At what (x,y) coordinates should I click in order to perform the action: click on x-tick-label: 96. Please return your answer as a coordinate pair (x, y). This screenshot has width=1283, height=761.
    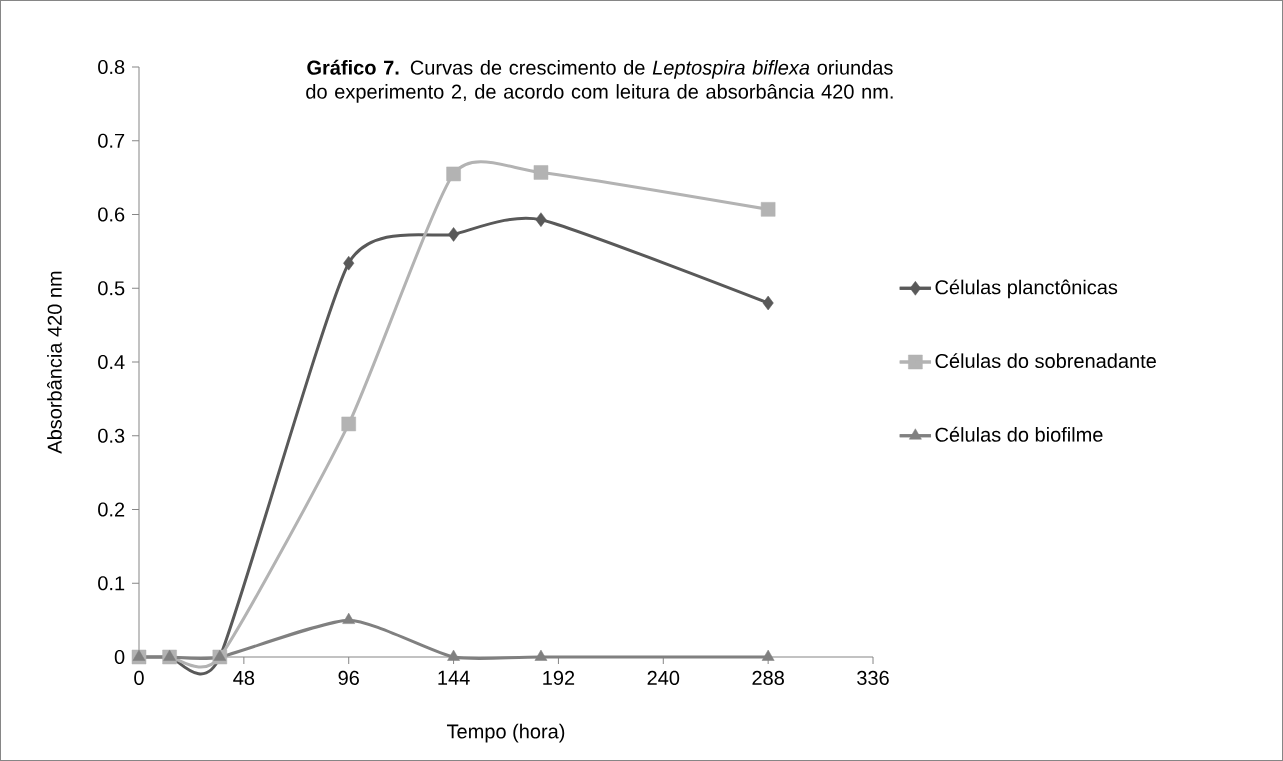
    Looking at the image, I should click on (348, 678).